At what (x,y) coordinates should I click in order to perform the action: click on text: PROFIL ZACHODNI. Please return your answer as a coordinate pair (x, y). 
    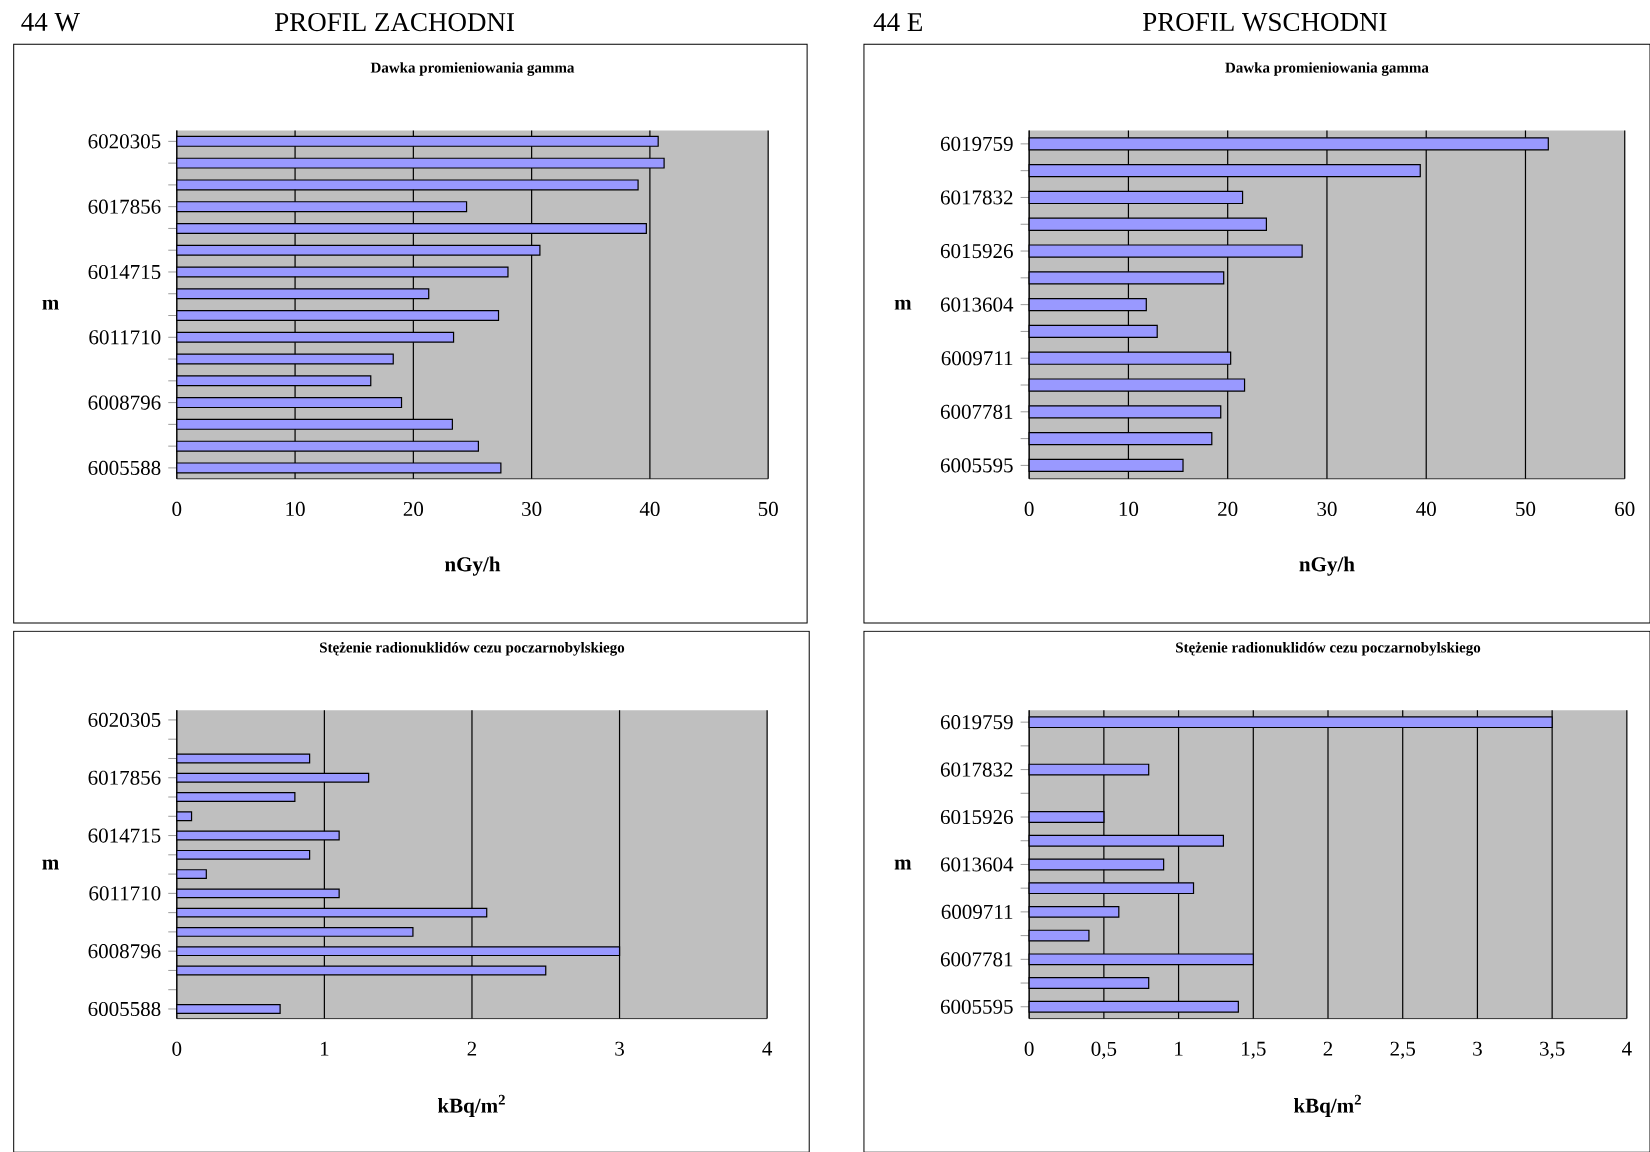
    Looking at the image, I should click on (394, 22).